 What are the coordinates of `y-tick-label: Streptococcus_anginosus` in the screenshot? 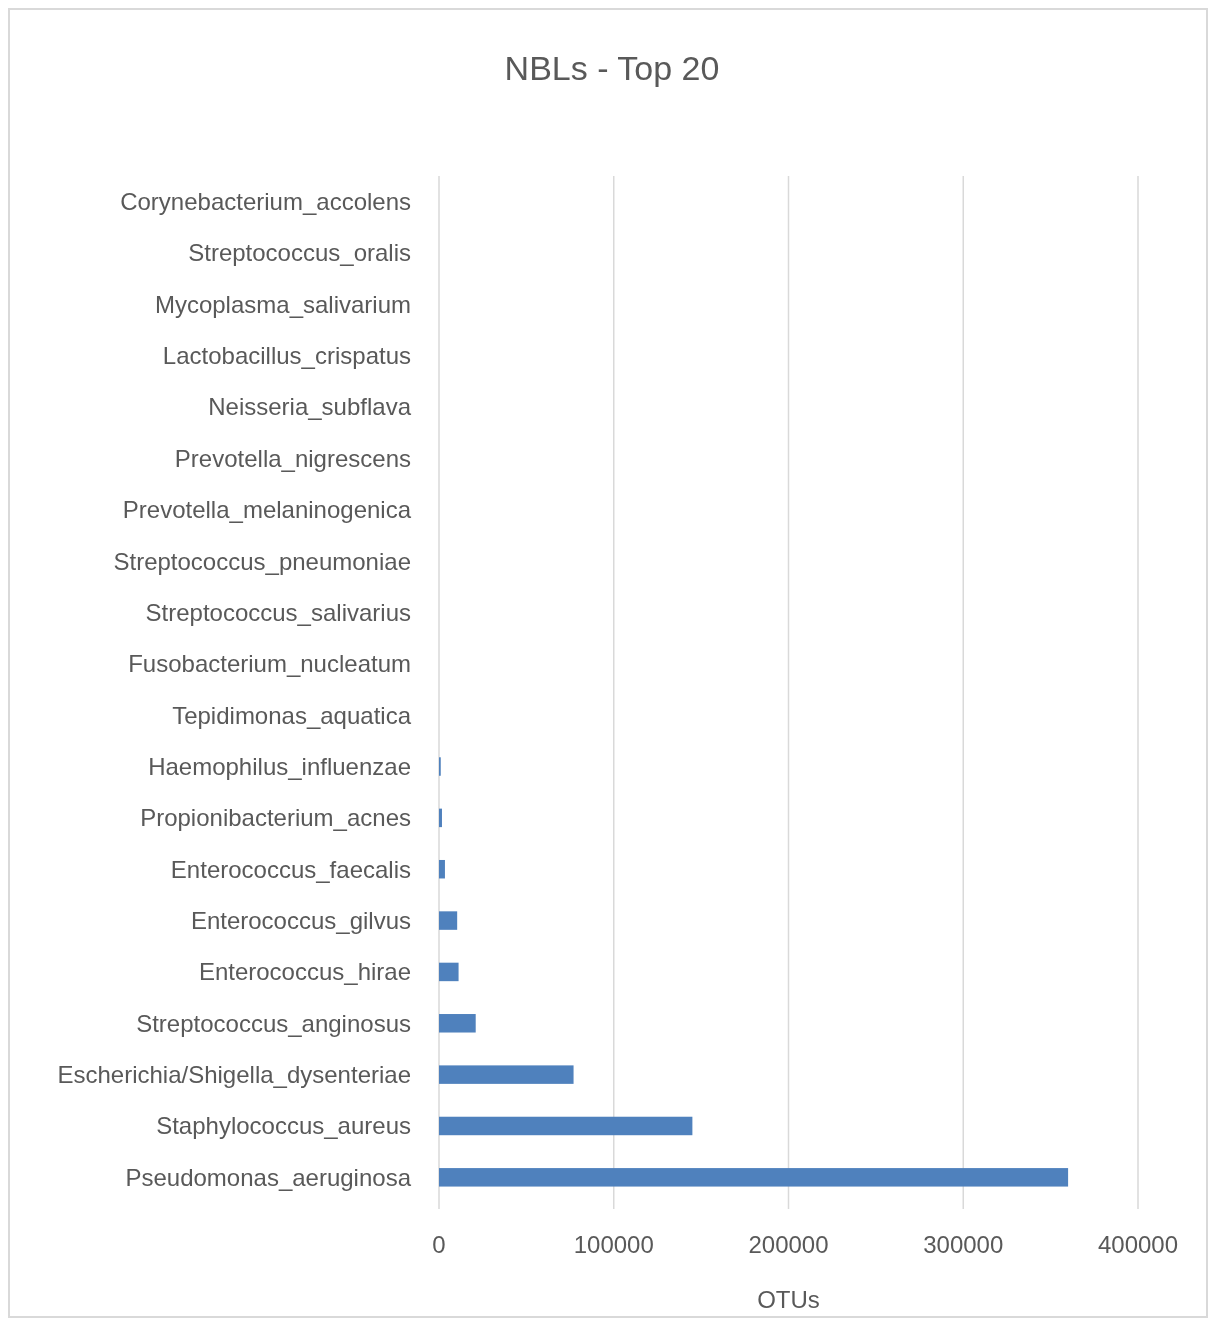 It's located at (273, 1023).